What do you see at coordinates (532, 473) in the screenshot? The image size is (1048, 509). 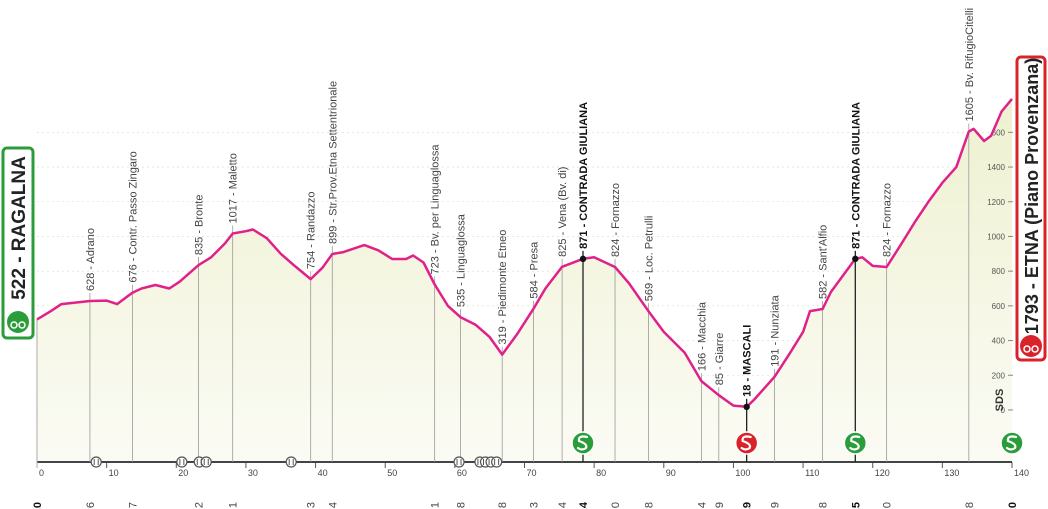 I see `x-tick-label: 70` at bounding box center [532, 473].